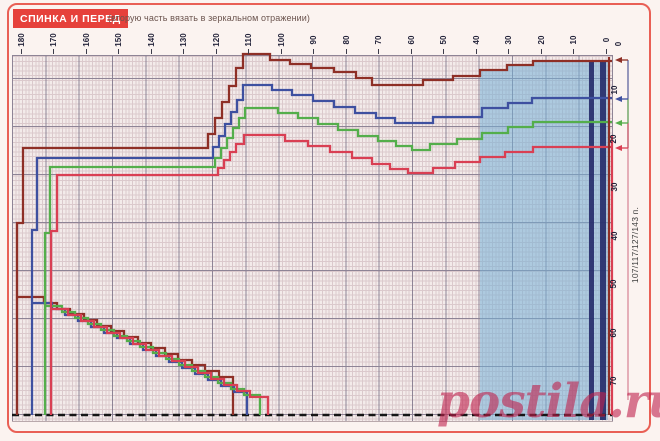 The image size is (660, 441). I want to click on axis-tick-label: 0, so click(618, 44).